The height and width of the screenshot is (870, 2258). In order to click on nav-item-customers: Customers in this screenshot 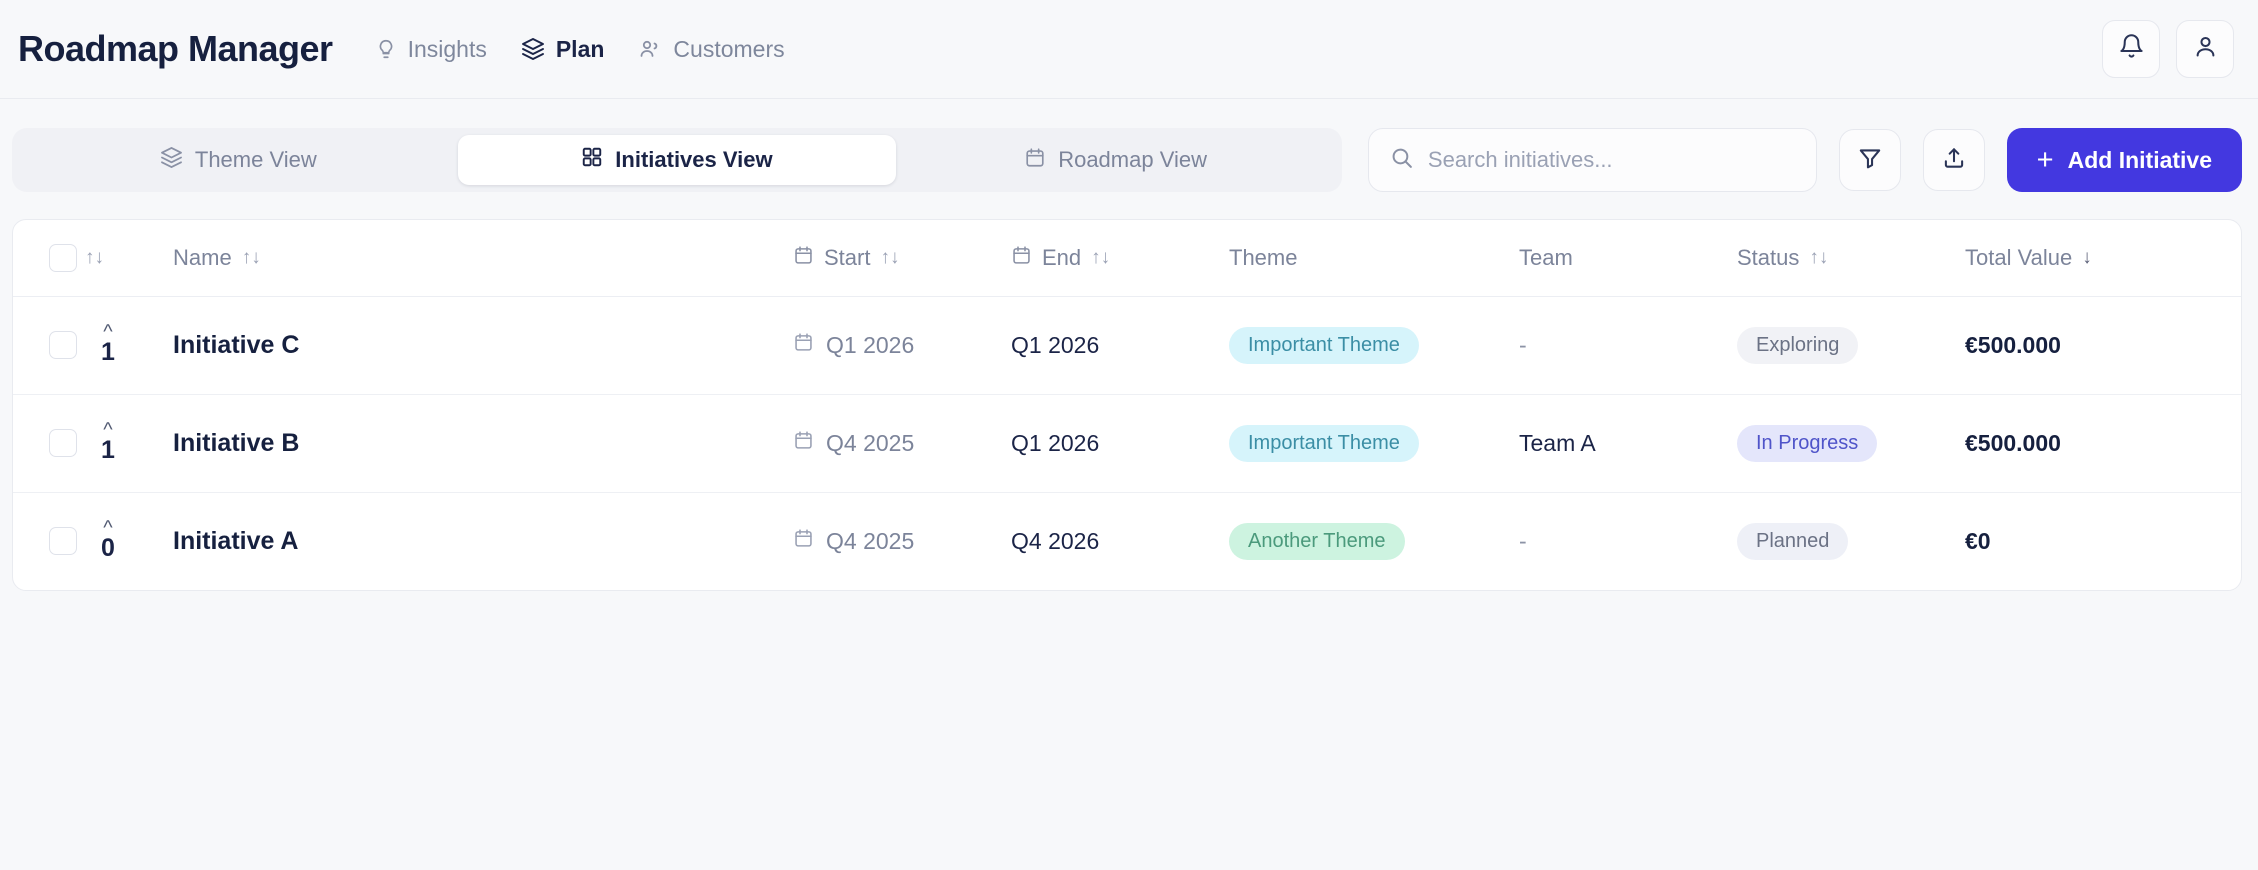, I will do `click(711, 49)`.